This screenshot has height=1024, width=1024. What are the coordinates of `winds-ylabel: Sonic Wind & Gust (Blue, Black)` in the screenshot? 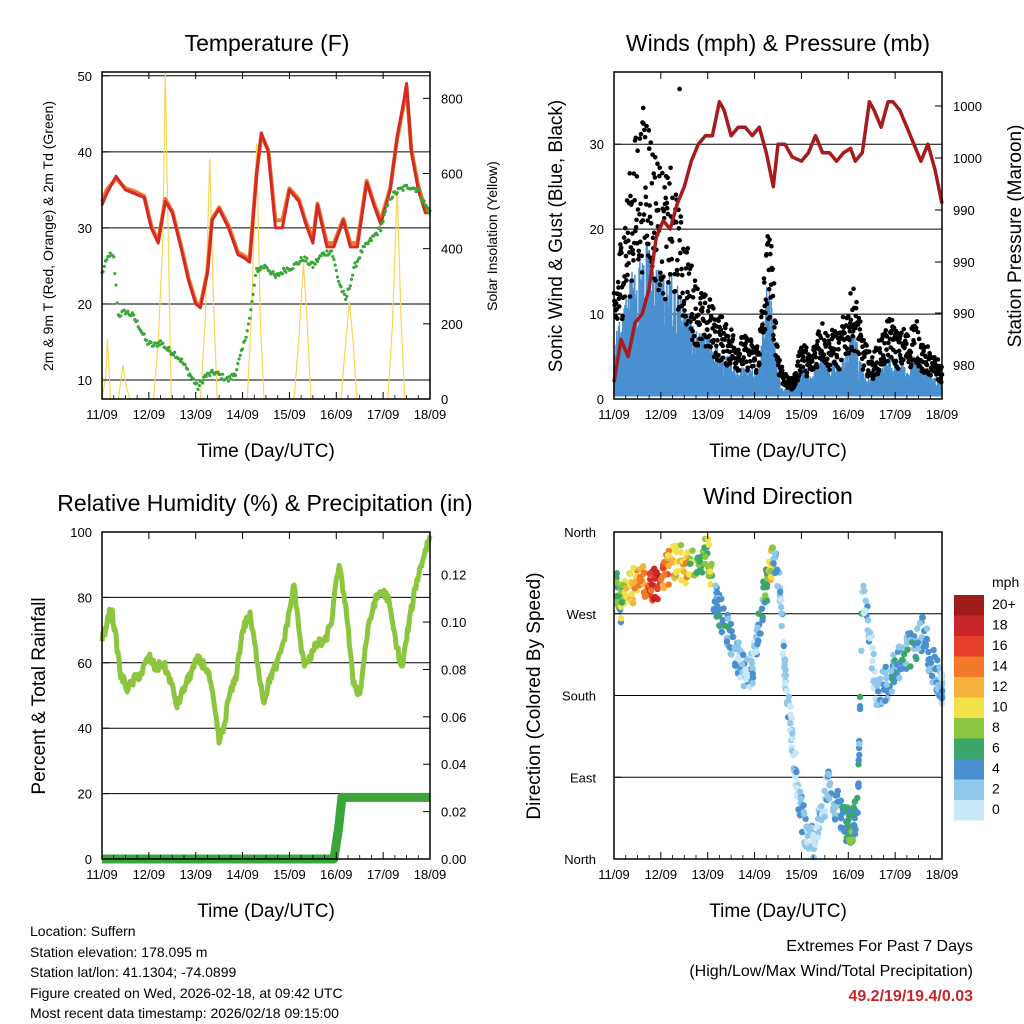 It's located at (556, 236).